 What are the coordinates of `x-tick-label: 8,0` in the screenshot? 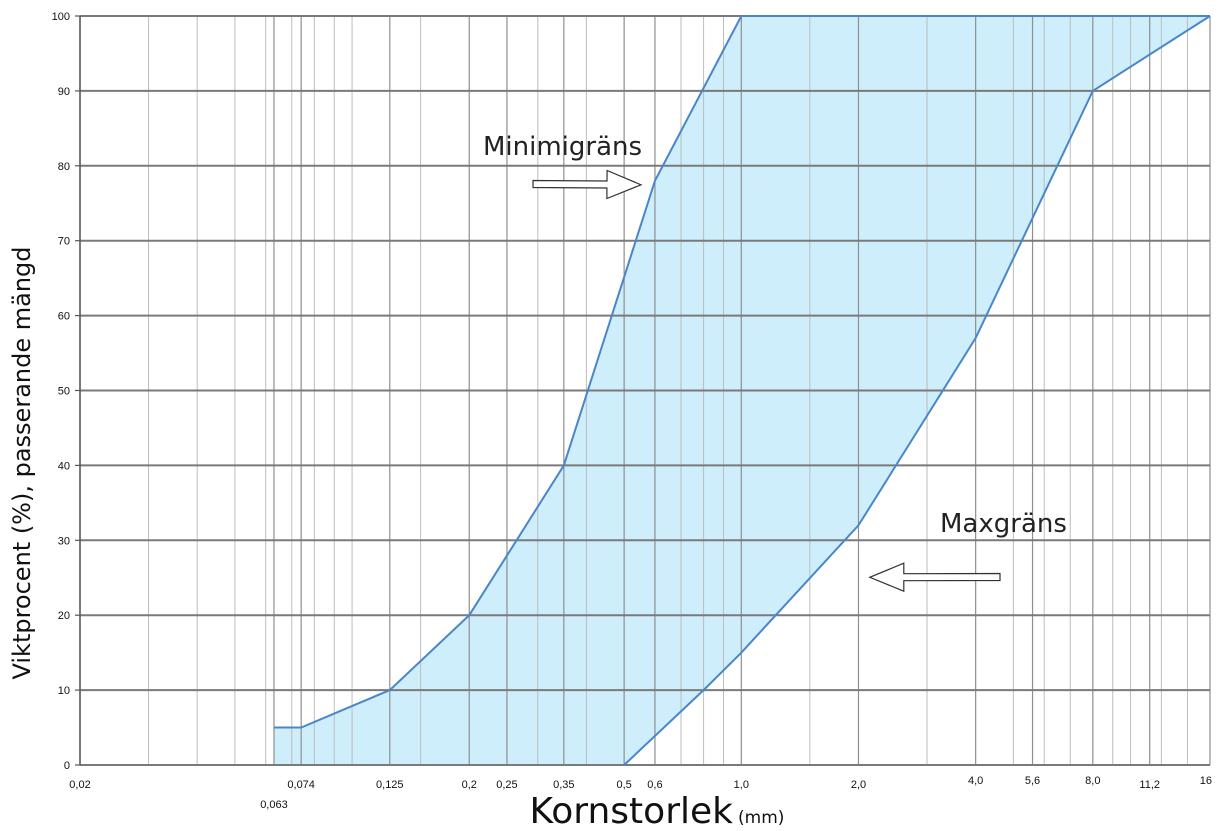 It's located at (1092, 781).